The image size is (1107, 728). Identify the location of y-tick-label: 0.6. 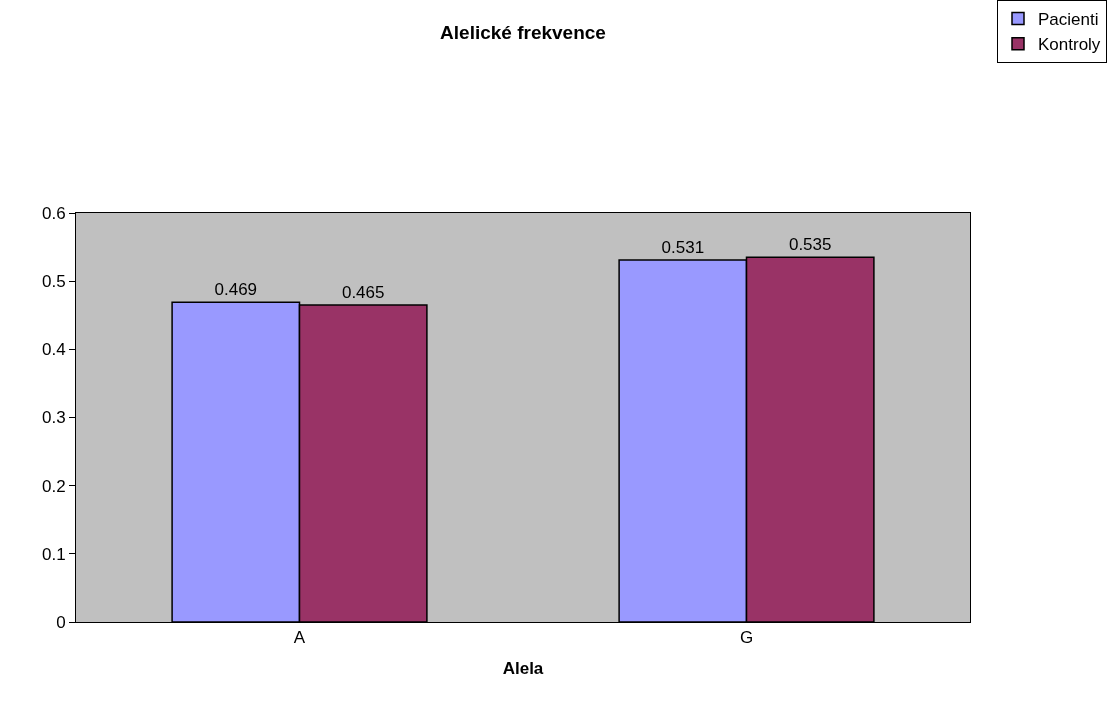
(53, 213).